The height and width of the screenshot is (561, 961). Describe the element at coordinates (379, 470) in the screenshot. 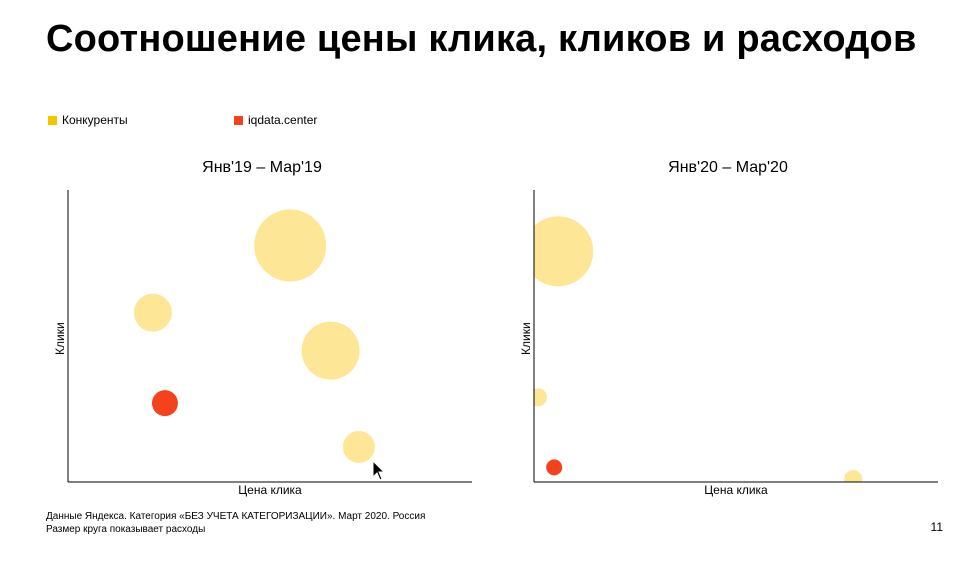

I see `mouse-cursor-icon` at that location.